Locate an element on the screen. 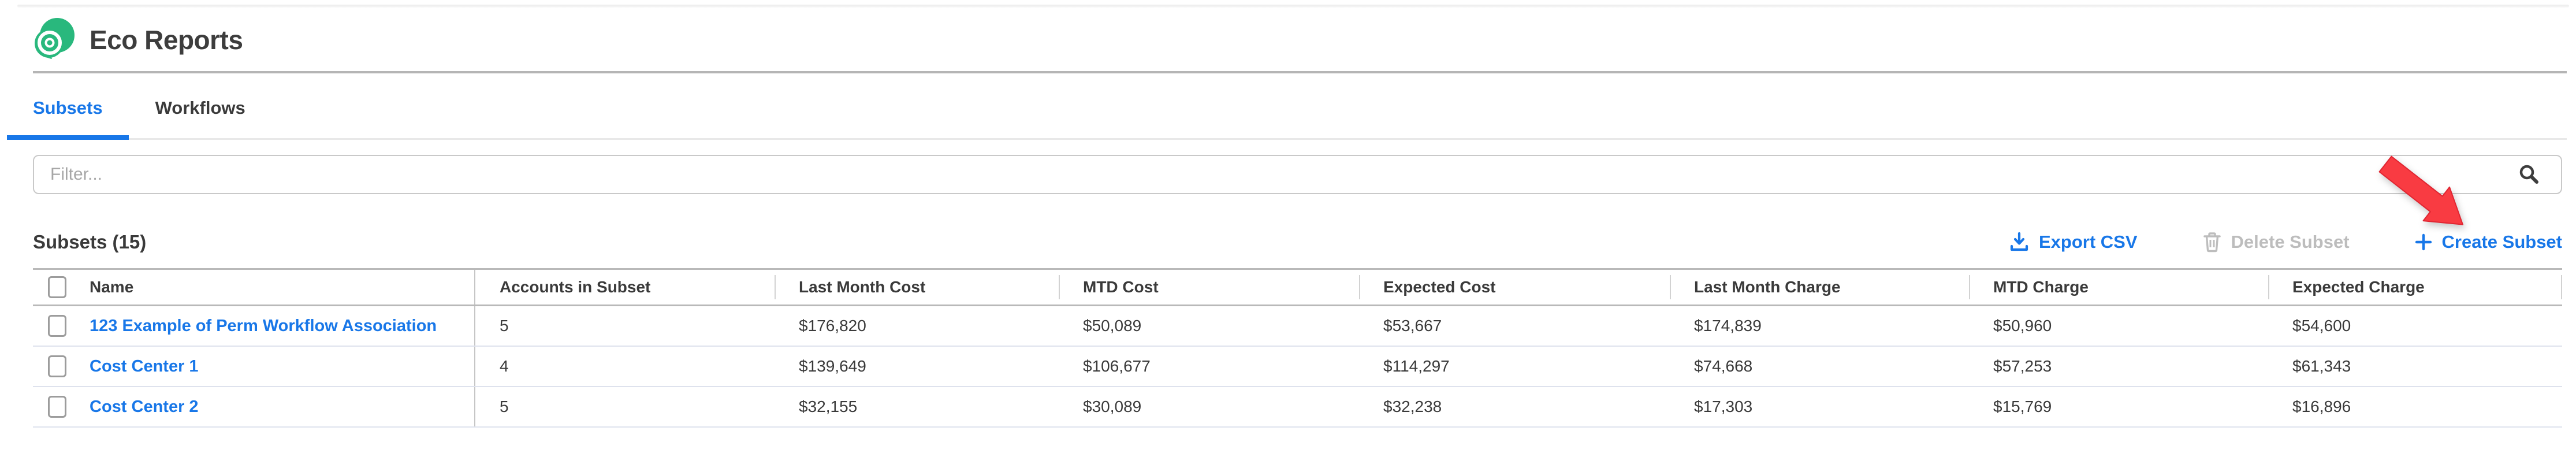 This screenshot has height=453, width=2576. column-header-expected-cost: Expected Cost is located at coordinates (1515, 287).